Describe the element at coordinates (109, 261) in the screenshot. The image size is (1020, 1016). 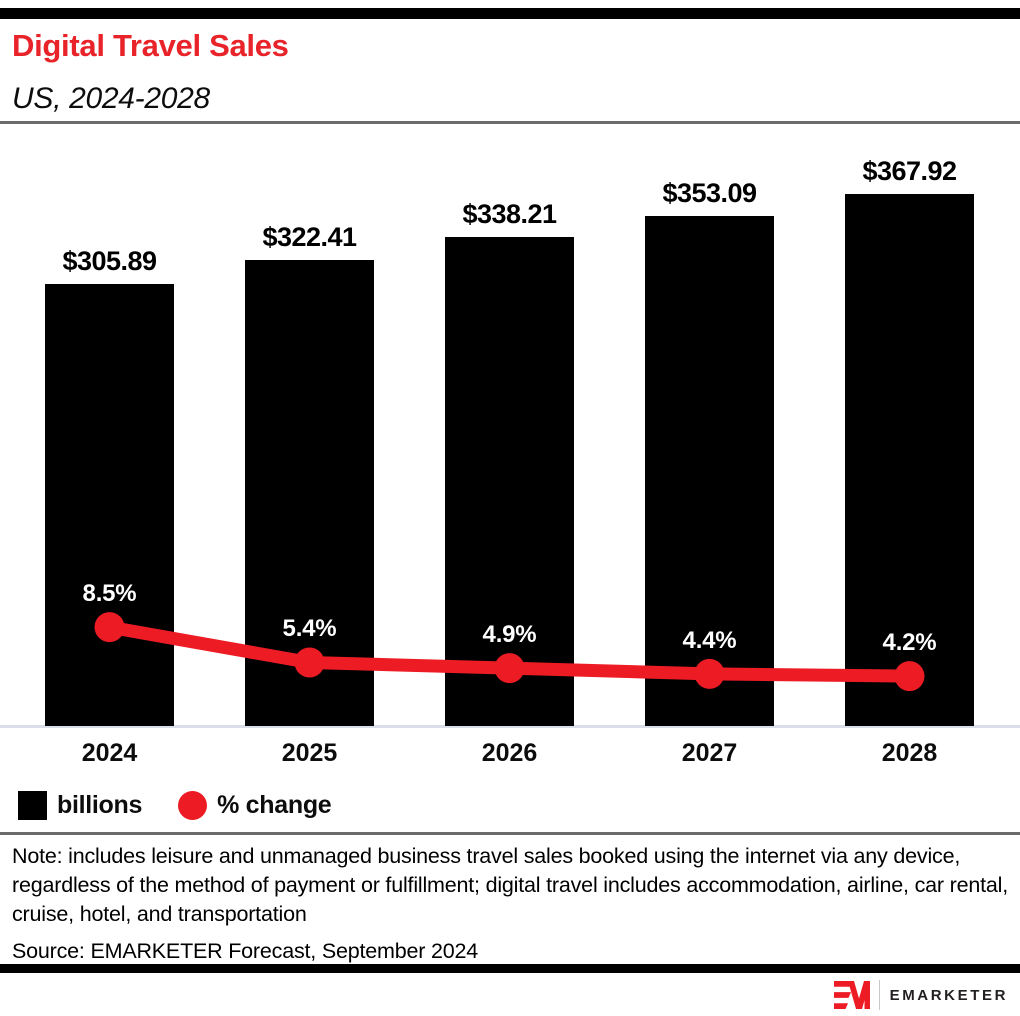
I see `bar-value-label-2024: $305.89` at that location.